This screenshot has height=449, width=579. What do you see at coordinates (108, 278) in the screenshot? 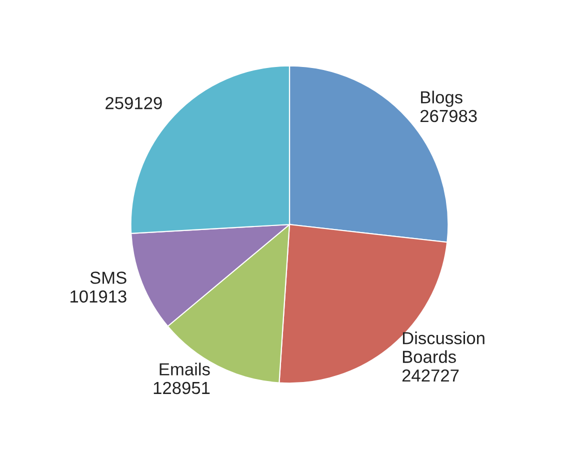
I see `slice-label: SMS` at bounding box center [108, 278].